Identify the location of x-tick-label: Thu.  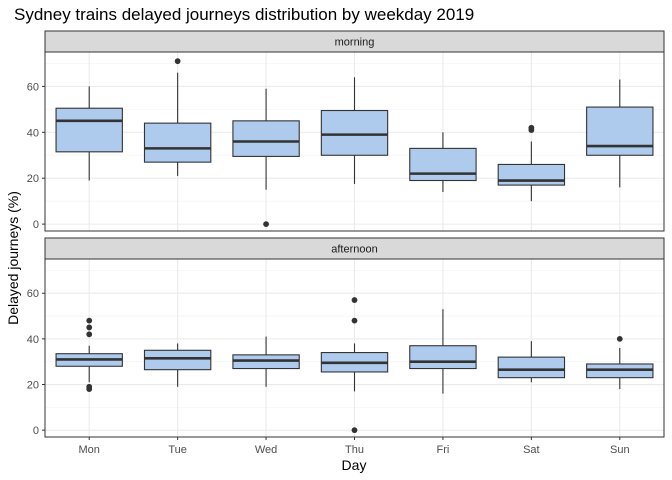
(354, 450).